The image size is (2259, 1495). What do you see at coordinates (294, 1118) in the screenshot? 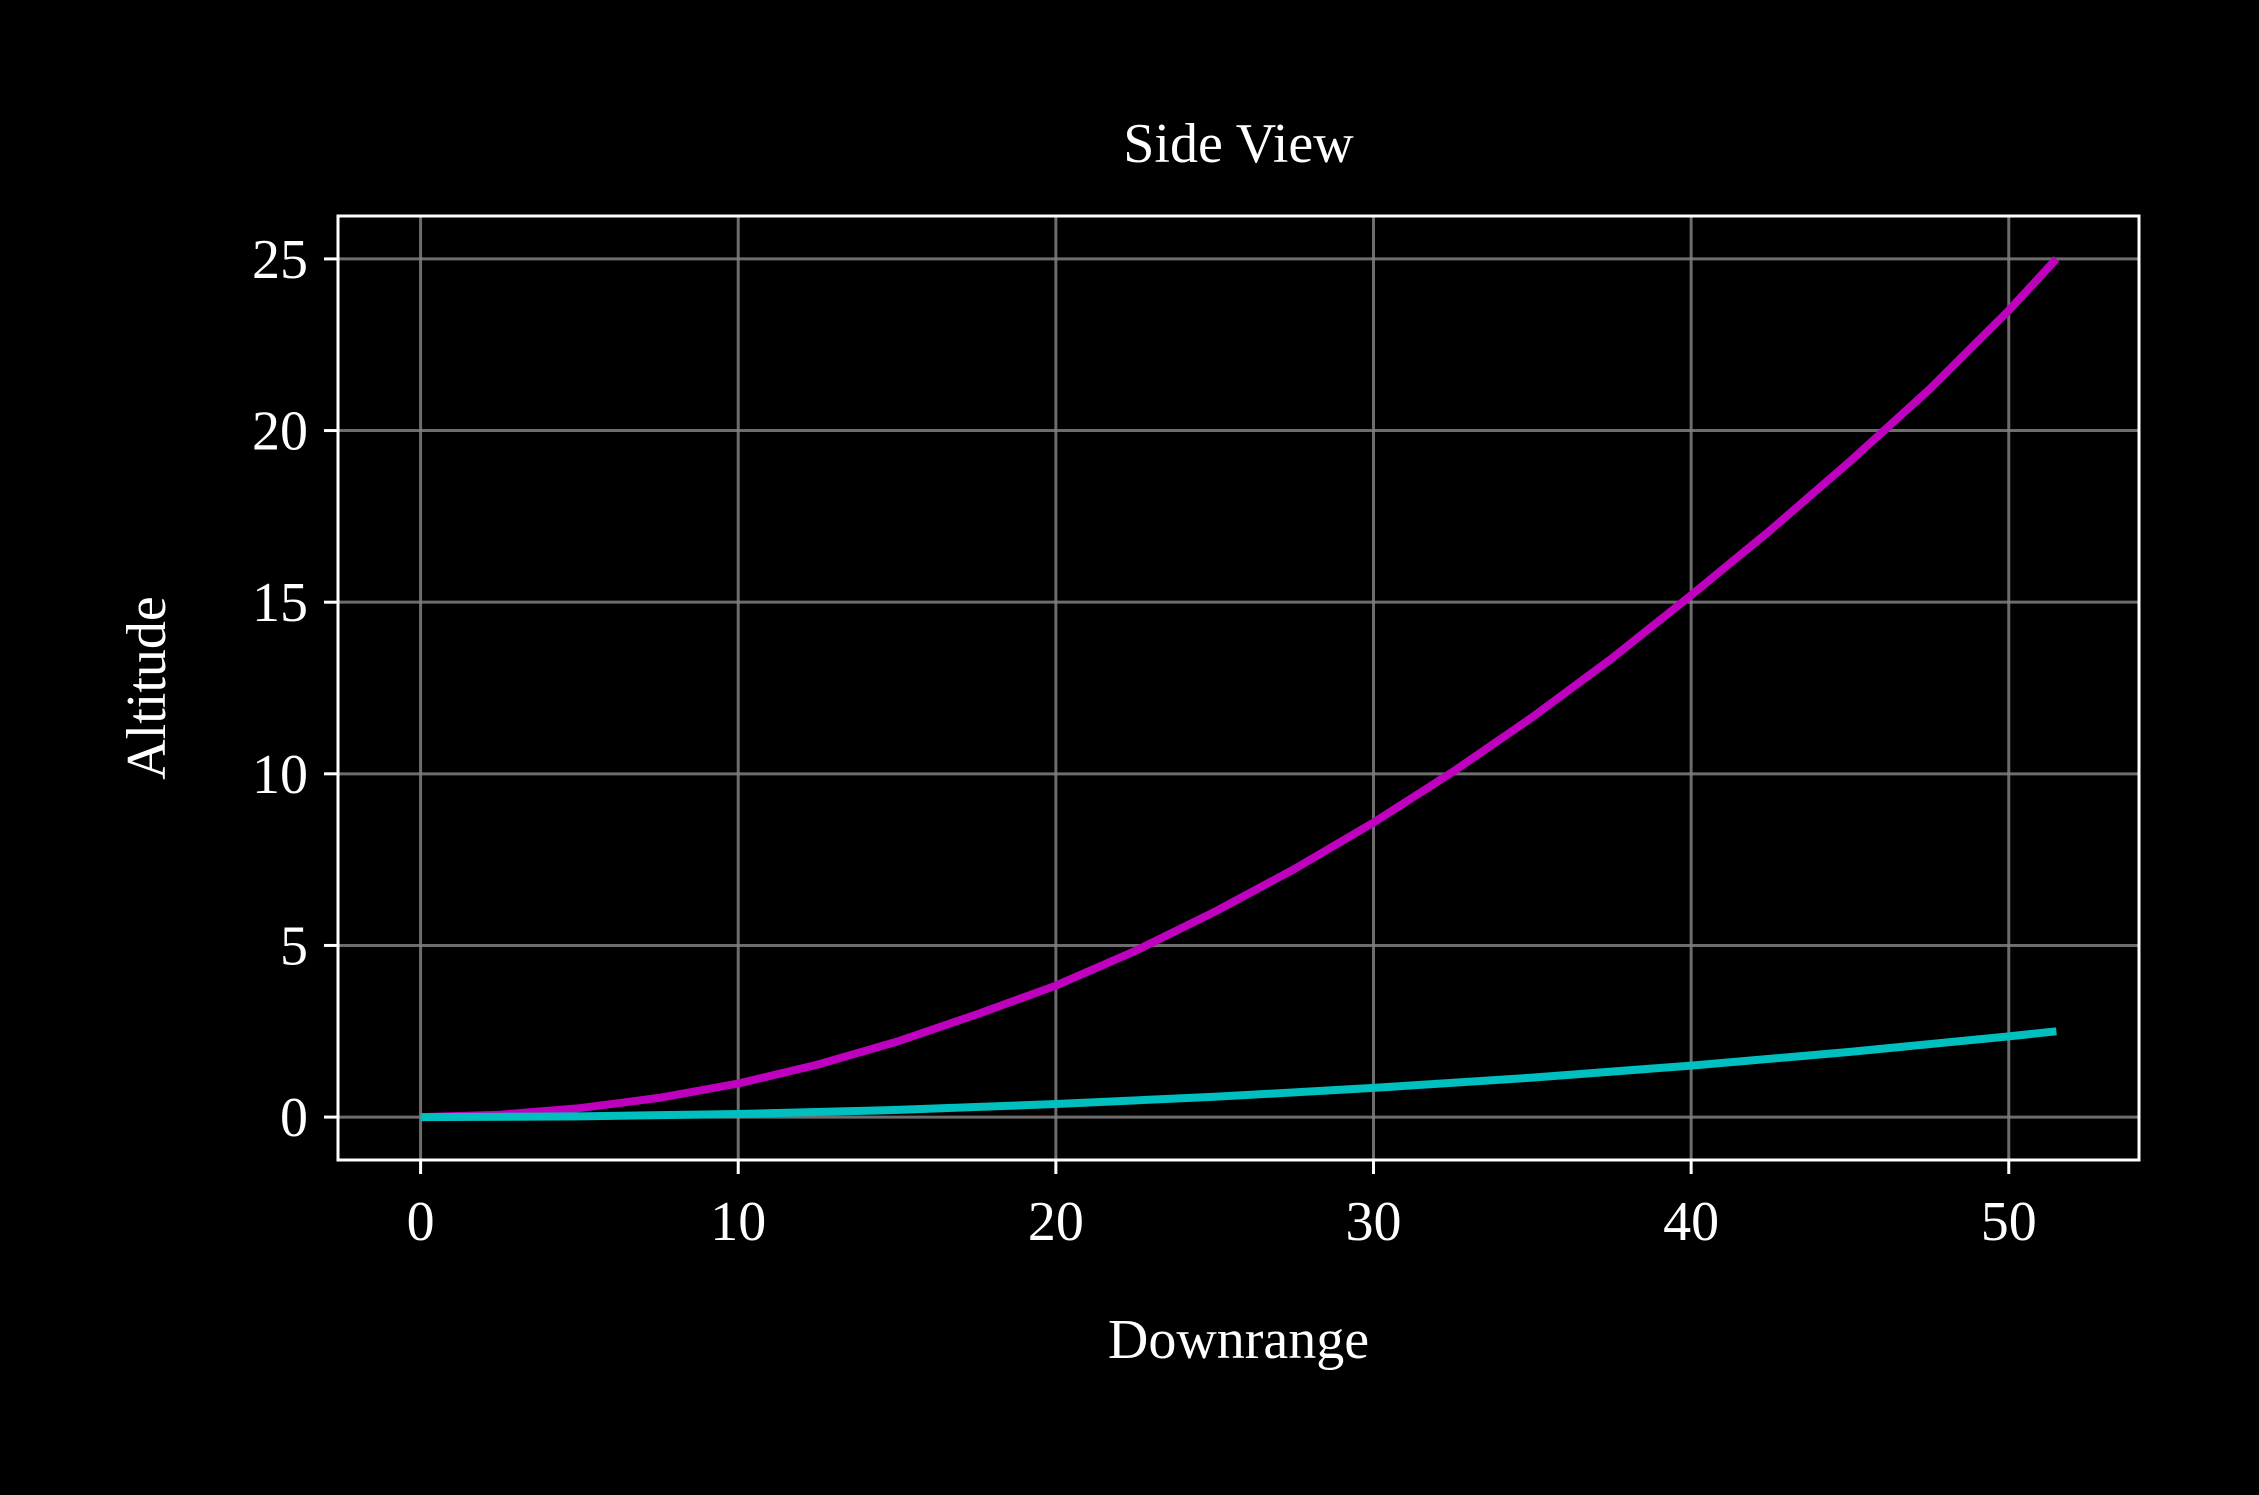
I see `y-tick-label: 0` at bounding box center [294, 1118].